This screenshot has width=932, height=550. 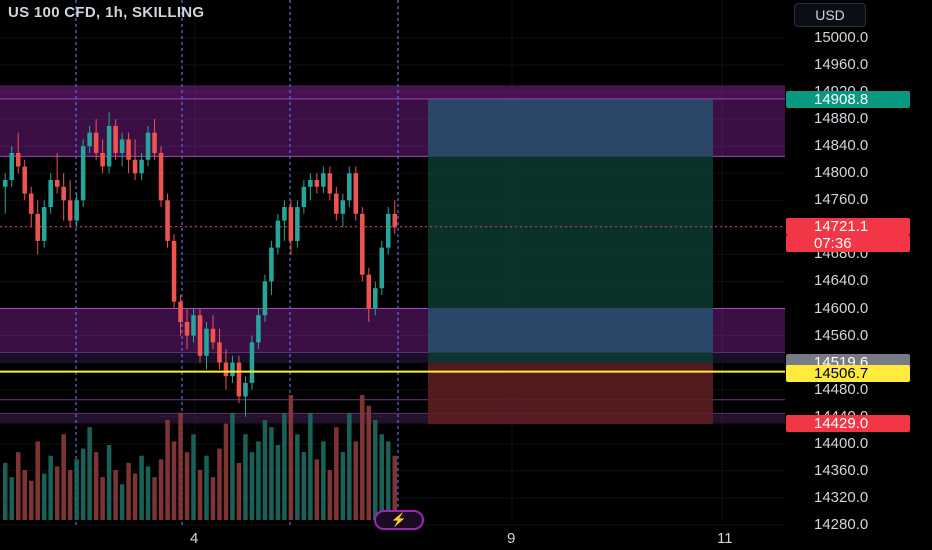 What do you see at coordinates (841, 119) in the screenshot?
I see `price-axis-label: 14880.0` at bounding box center [841, 119].